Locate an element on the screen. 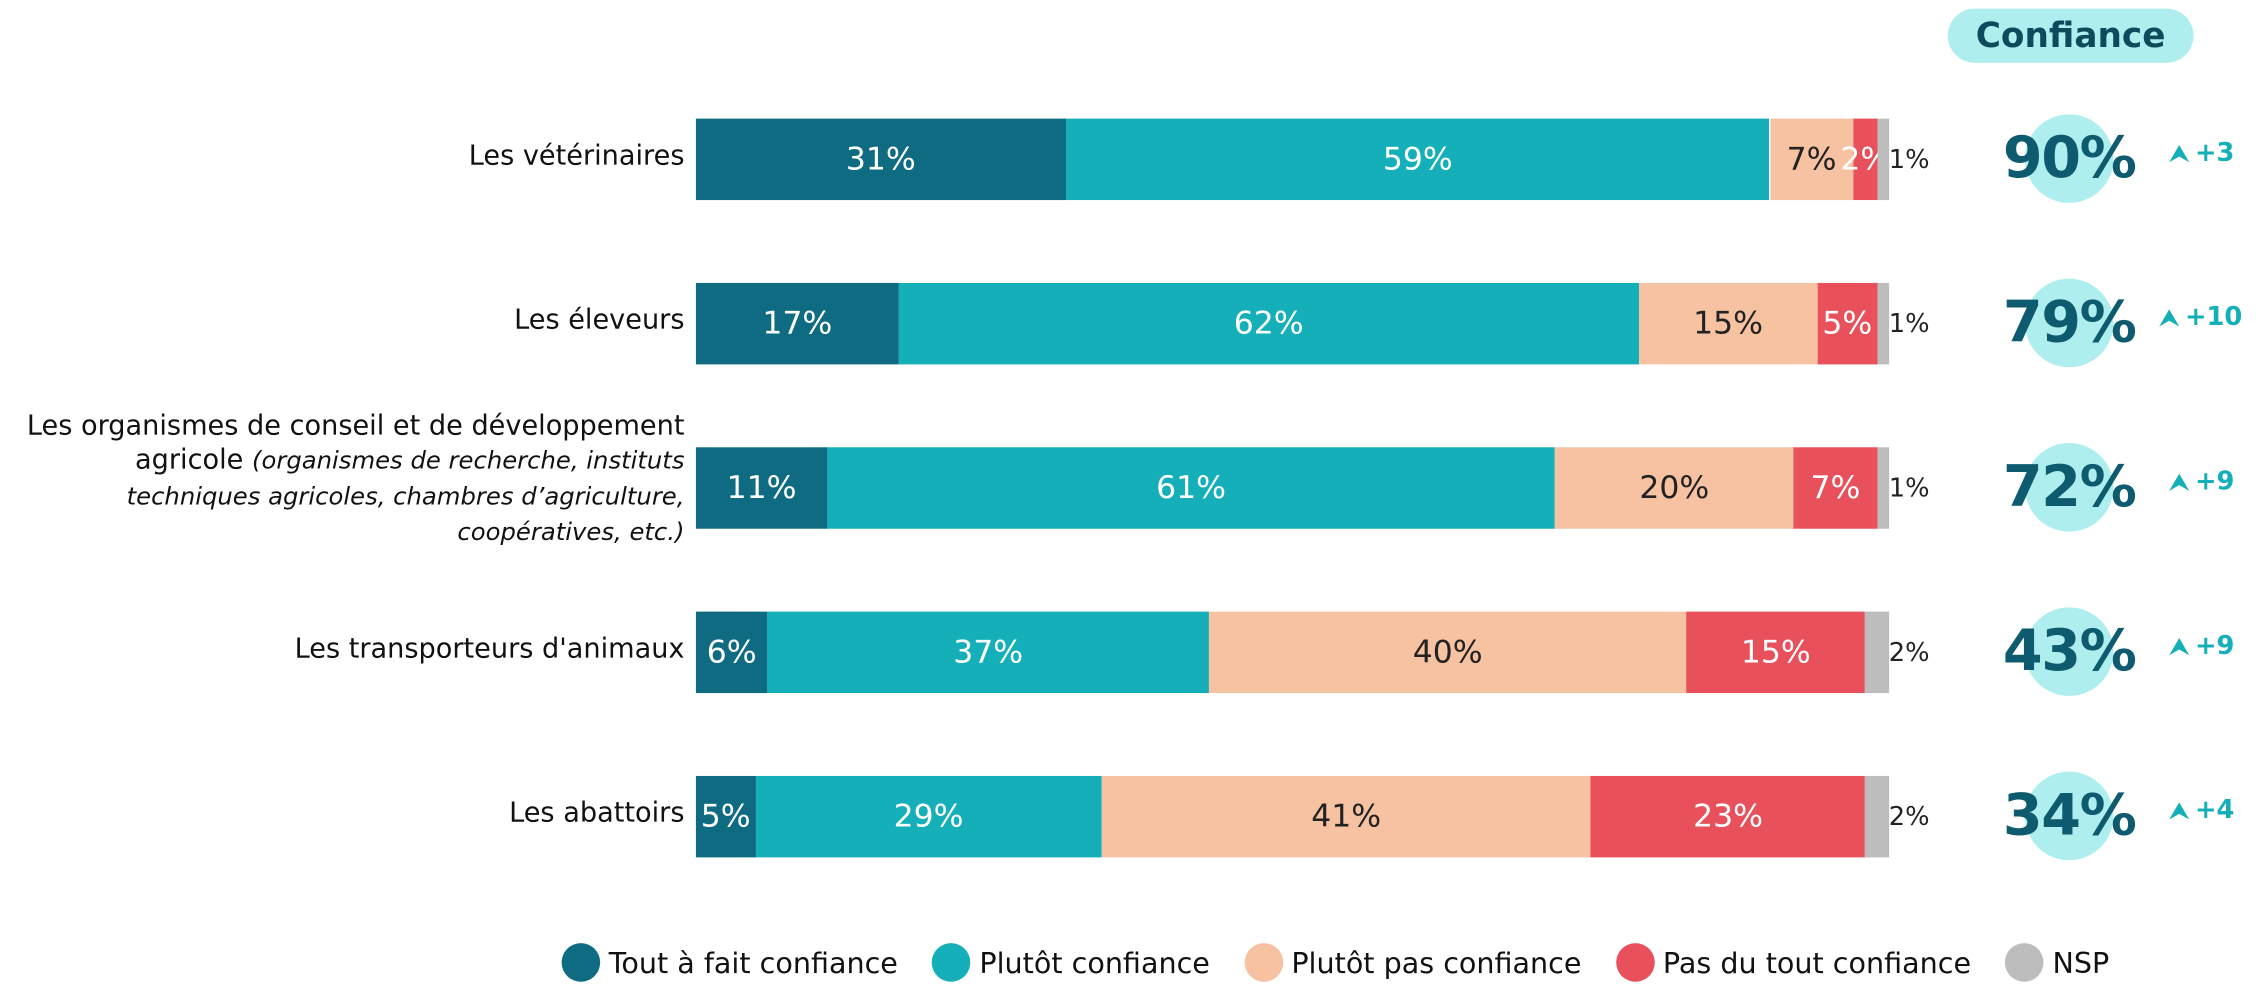 This screenshot has width=2259, height=996. value-label: 41% is located at coordinates (1346, 817).